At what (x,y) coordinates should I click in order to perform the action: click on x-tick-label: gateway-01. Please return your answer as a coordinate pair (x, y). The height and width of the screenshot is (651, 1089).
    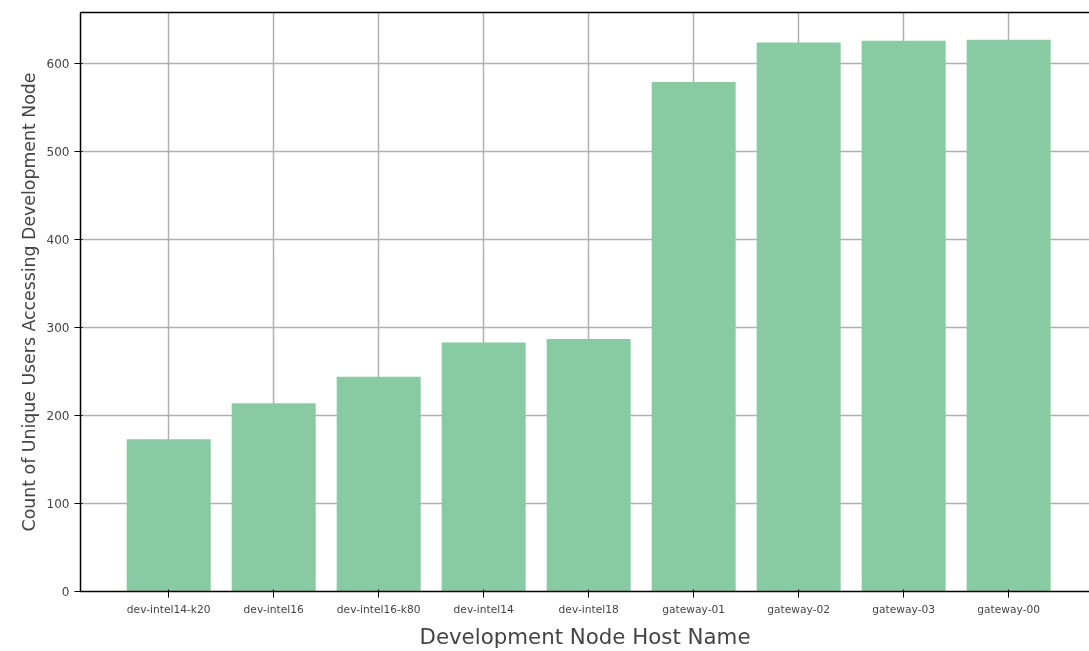
    Looking at the image, I should click on (694, 609).